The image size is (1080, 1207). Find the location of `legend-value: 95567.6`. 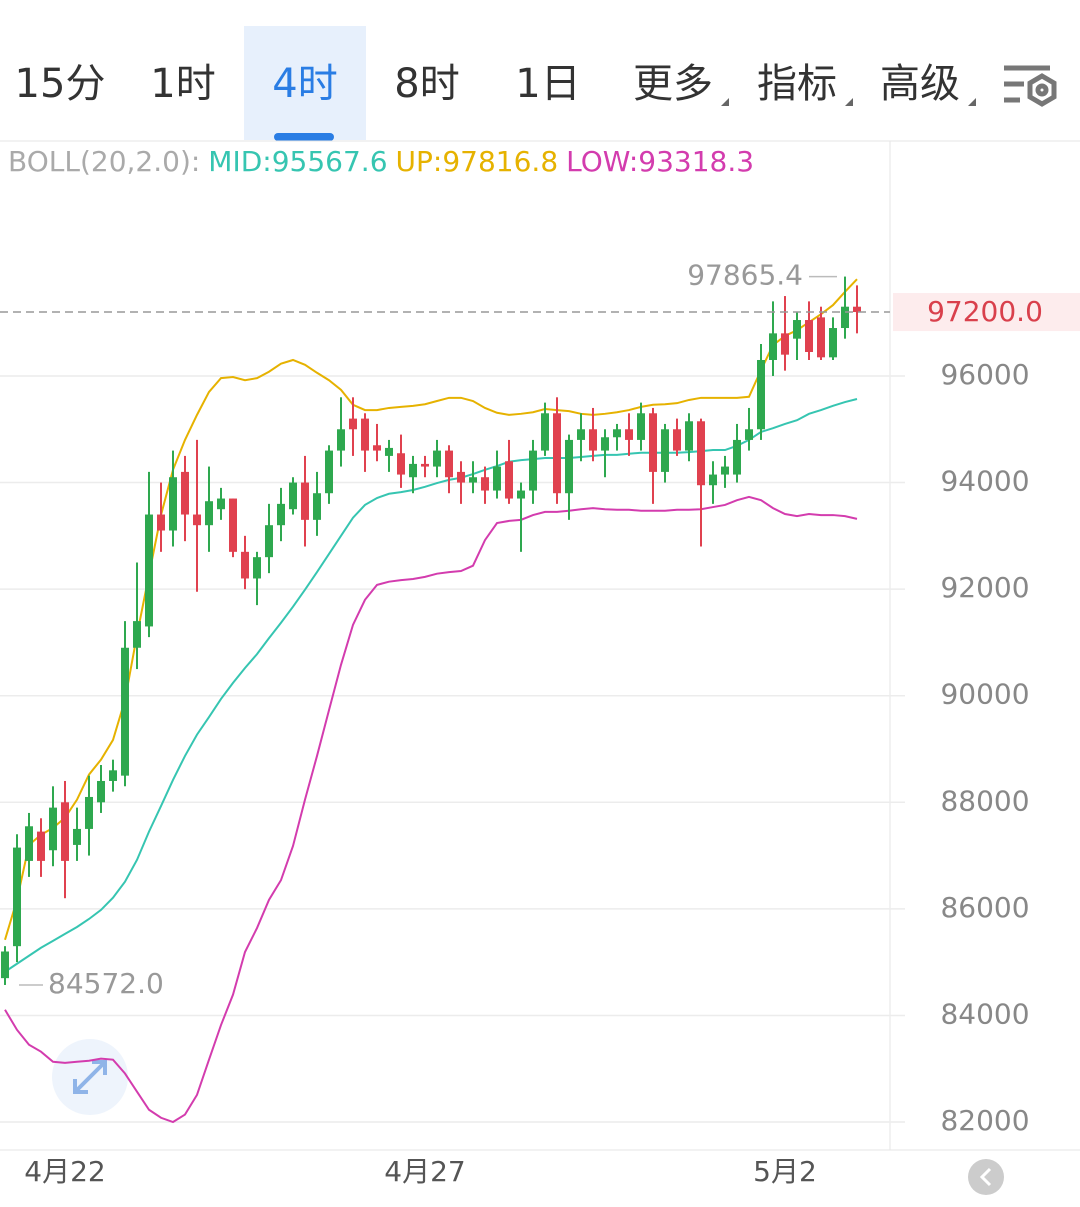

legend-value: 95567.6 is located at coordinates (330, 161).